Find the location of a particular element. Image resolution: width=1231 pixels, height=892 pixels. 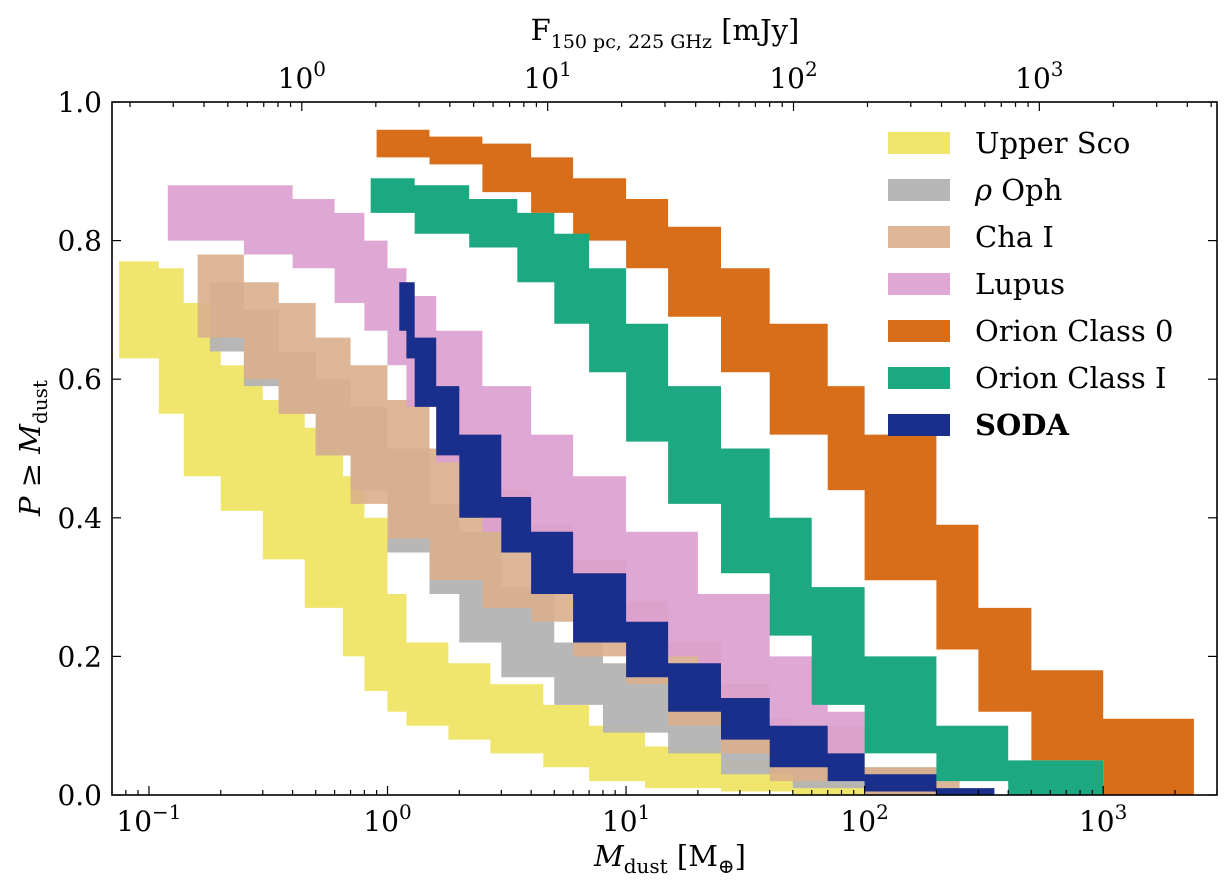

legend-label: Orion Class 0 is located at coordinates (1074, 331).